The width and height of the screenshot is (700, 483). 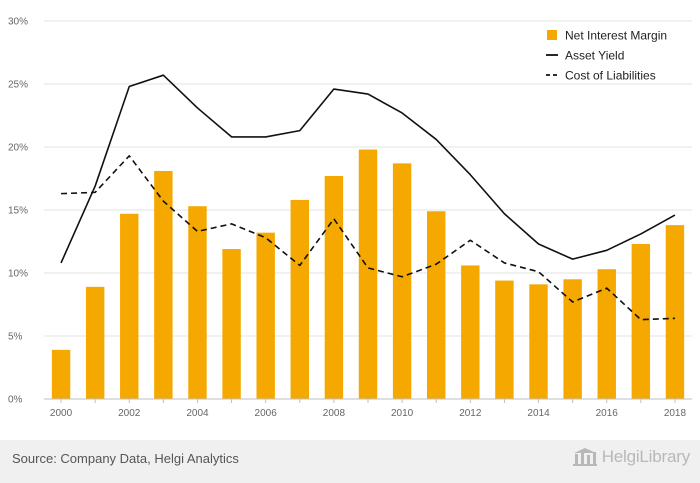 What do you see at coordinates (504, 339) in the screenshot?
I see `bar-2013` at bounding box center [504, 339].